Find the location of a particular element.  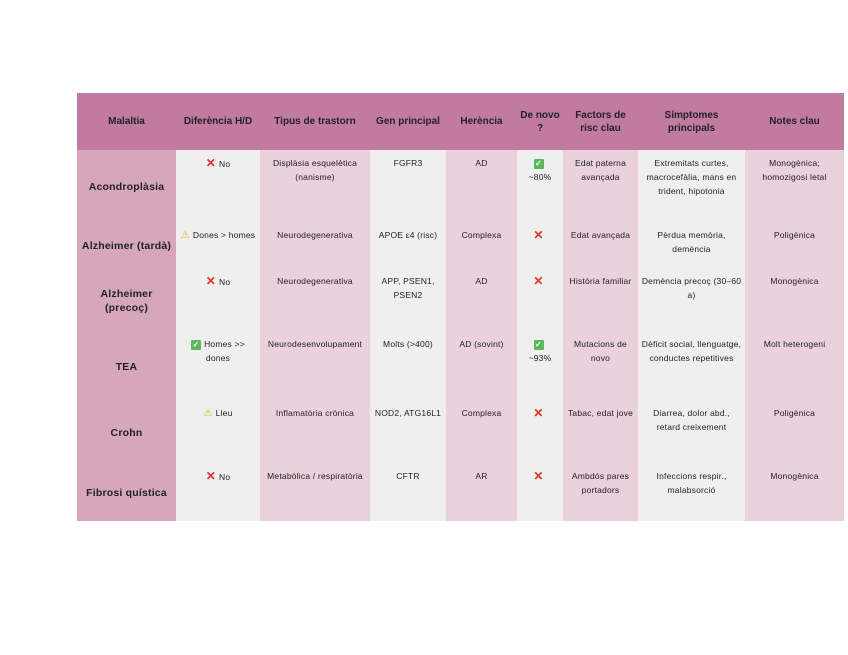

cell-risk: Tabac, edat jove is located at coordinates (600, 431).